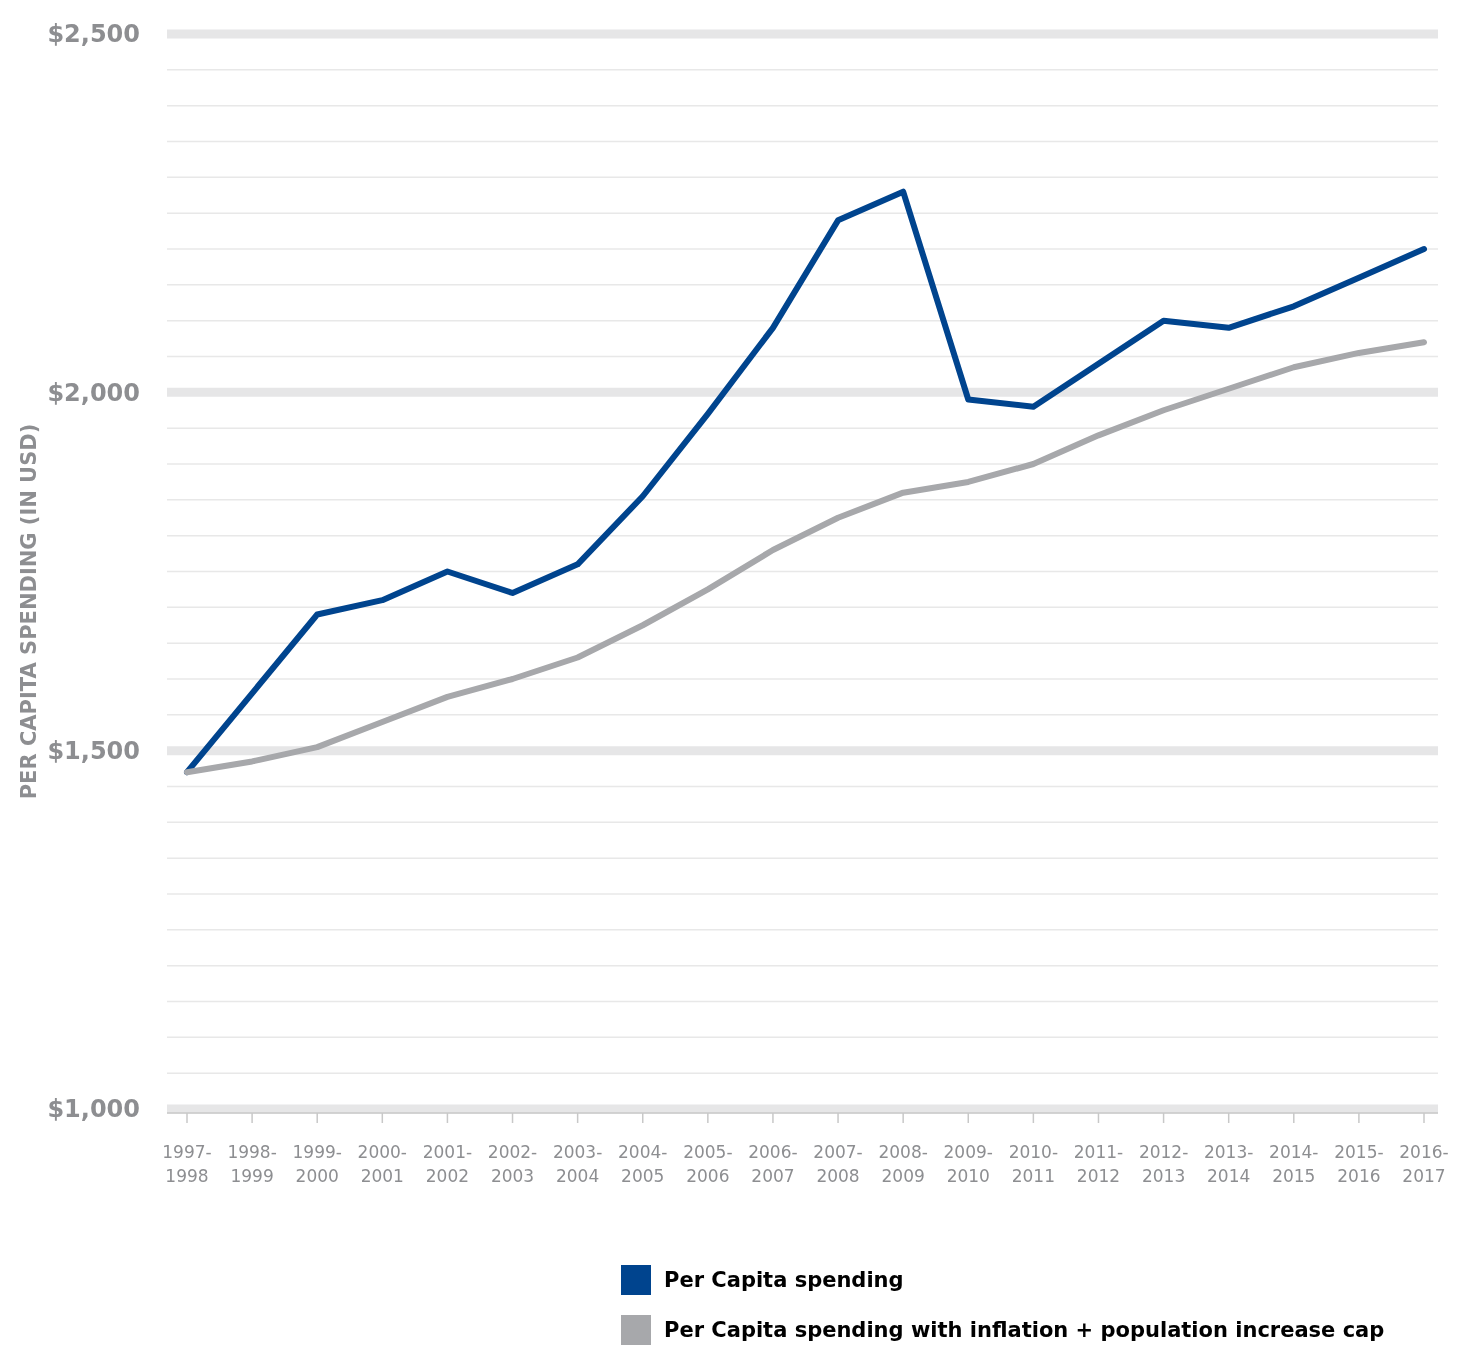  Describe the element at coordinates (93, 392) in the screenshot. I see `y-tick-label: $2,000` at that location.